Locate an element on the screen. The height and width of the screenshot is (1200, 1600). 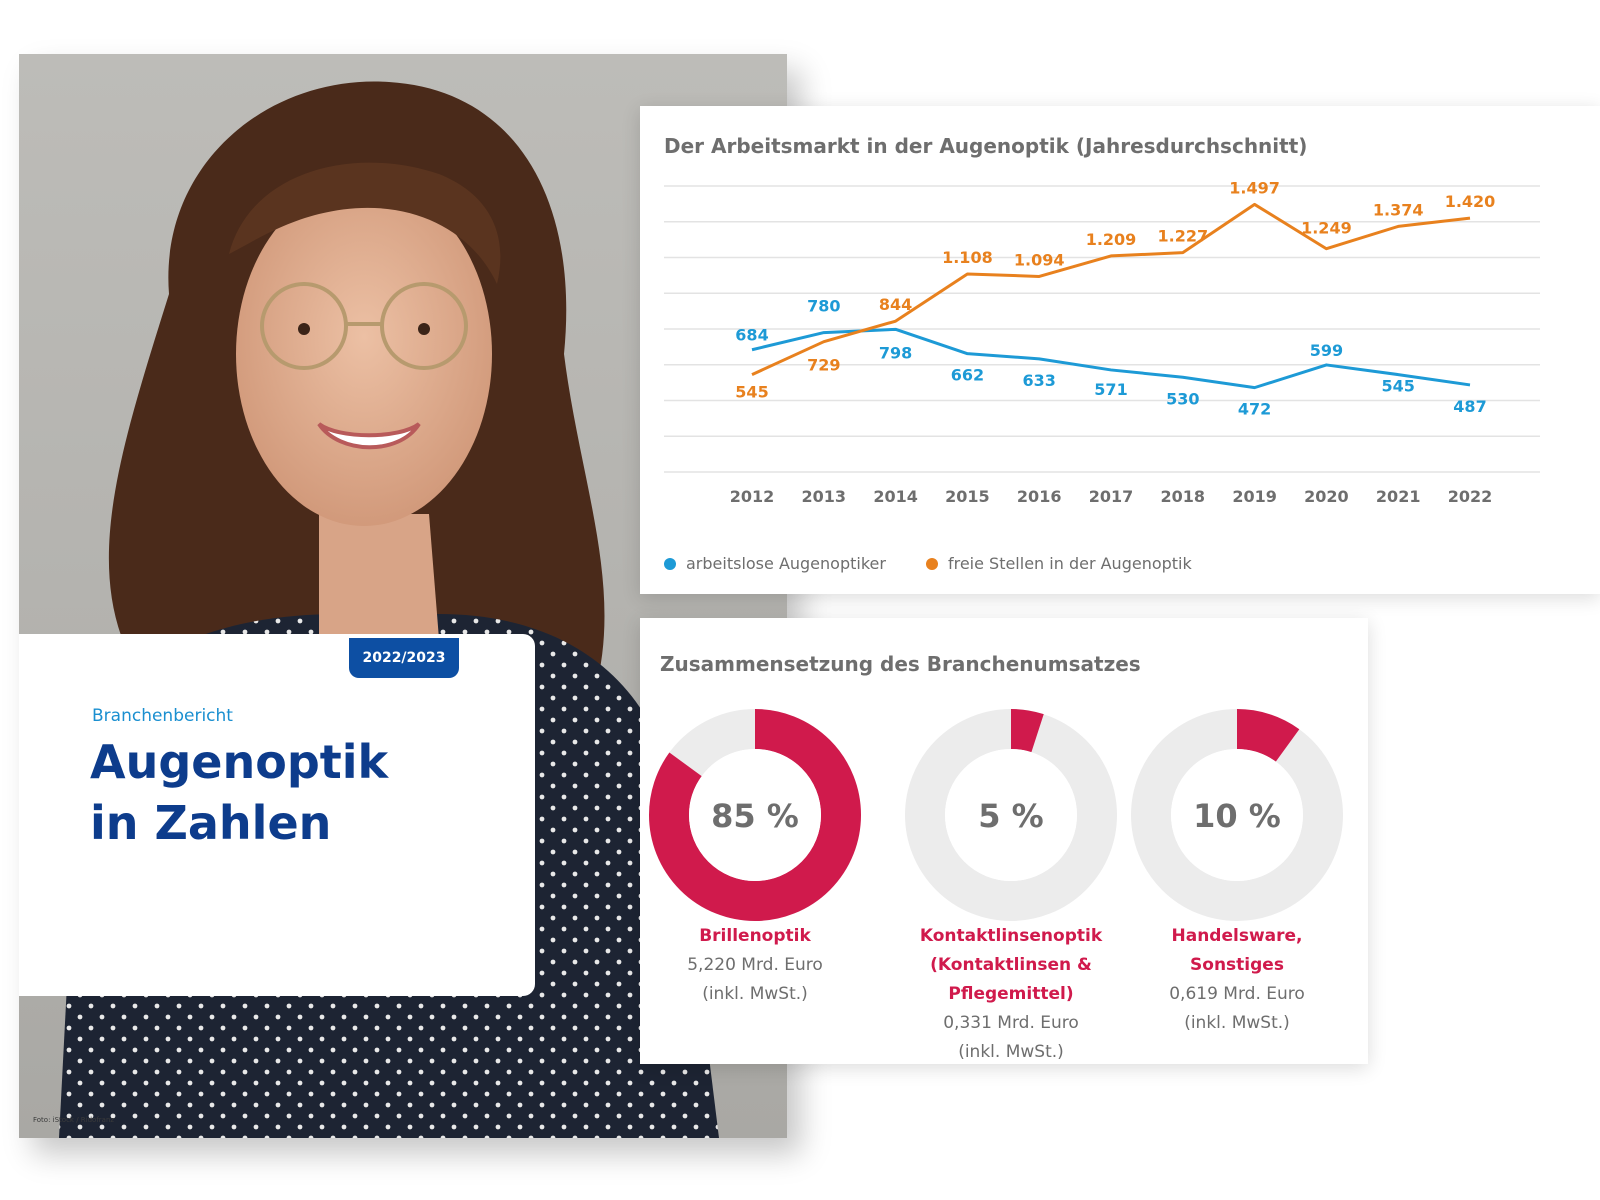
slice-amount: 5,220 Mrd. Euro is located at coordinates (755, 965).